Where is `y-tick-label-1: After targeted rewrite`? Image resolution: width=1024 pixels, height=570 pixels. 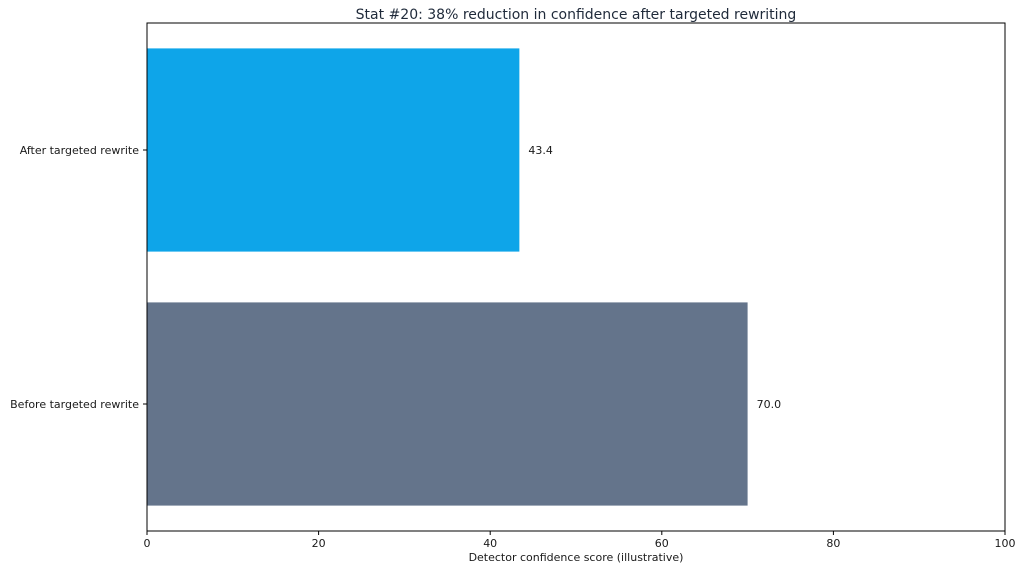
y-tick-label-1: After targeted rewrite is located at coordinates (80, 150).